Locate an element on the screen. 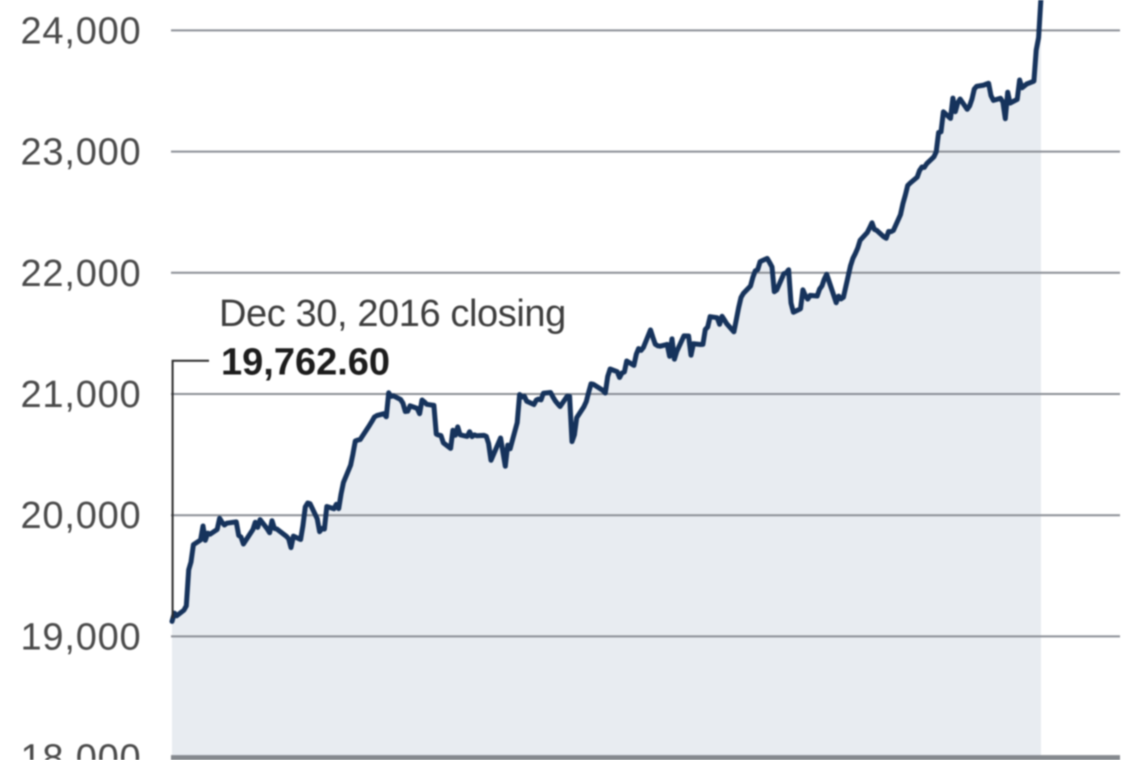 The width and height of the screenshot is (1140, 760). svg-text: 18,000 is located at coordinates (80, 749).